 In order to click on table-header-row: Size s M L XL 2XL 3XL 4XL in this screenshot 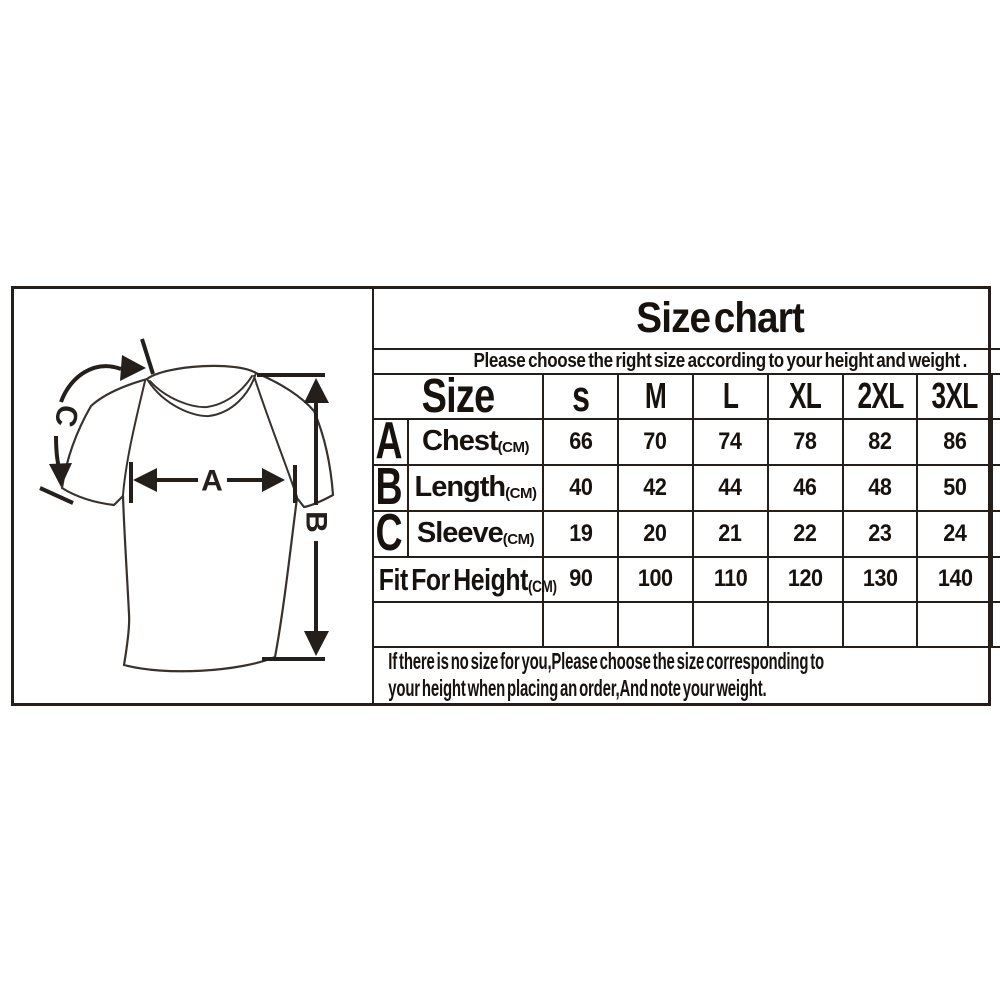, I will do `click(687, 396)`.